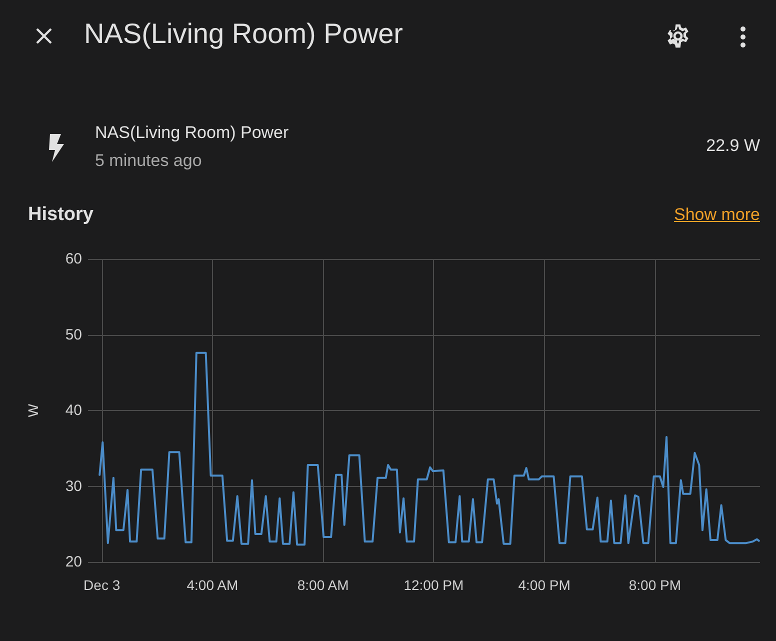 The height and width of the screenshot is (641, 776). I want to click on y-tick-label: 60, so click(73, 259).